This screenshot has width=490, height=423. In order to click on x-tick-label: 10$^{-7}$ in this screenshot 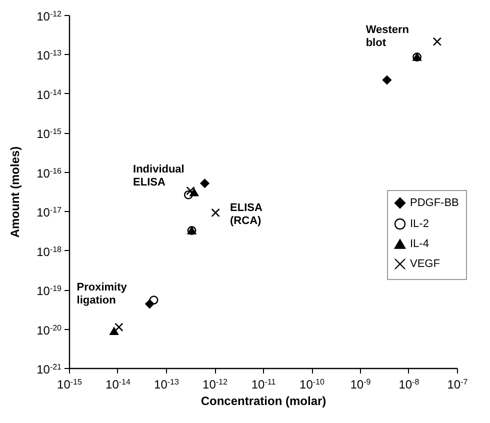, I will do `click(457, 384)`.